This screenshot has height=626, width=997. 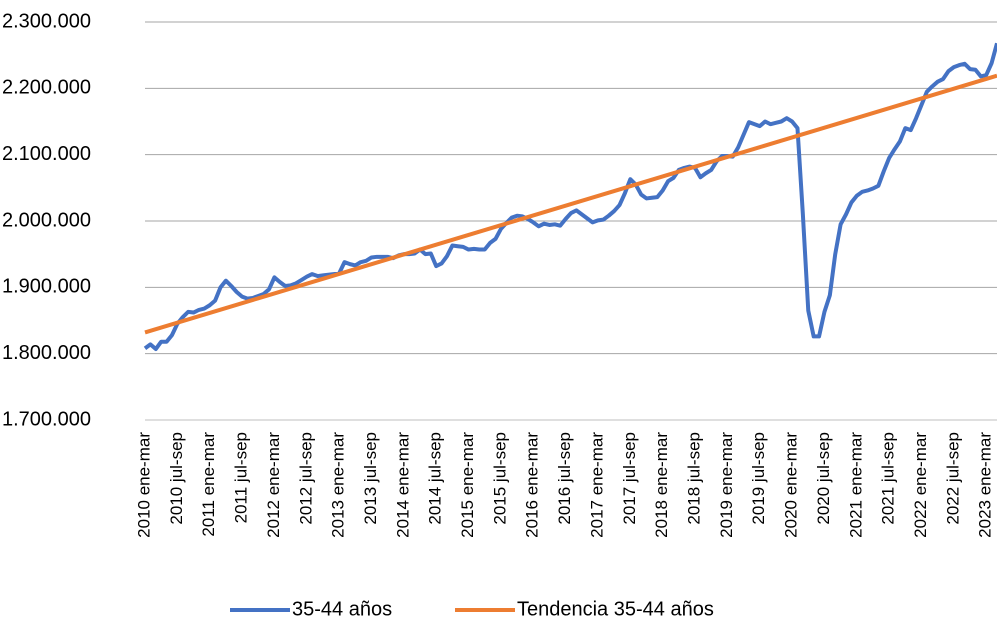 I want to click on x-tick-label: 2016 jul-sep, so click(x=564, y=478).